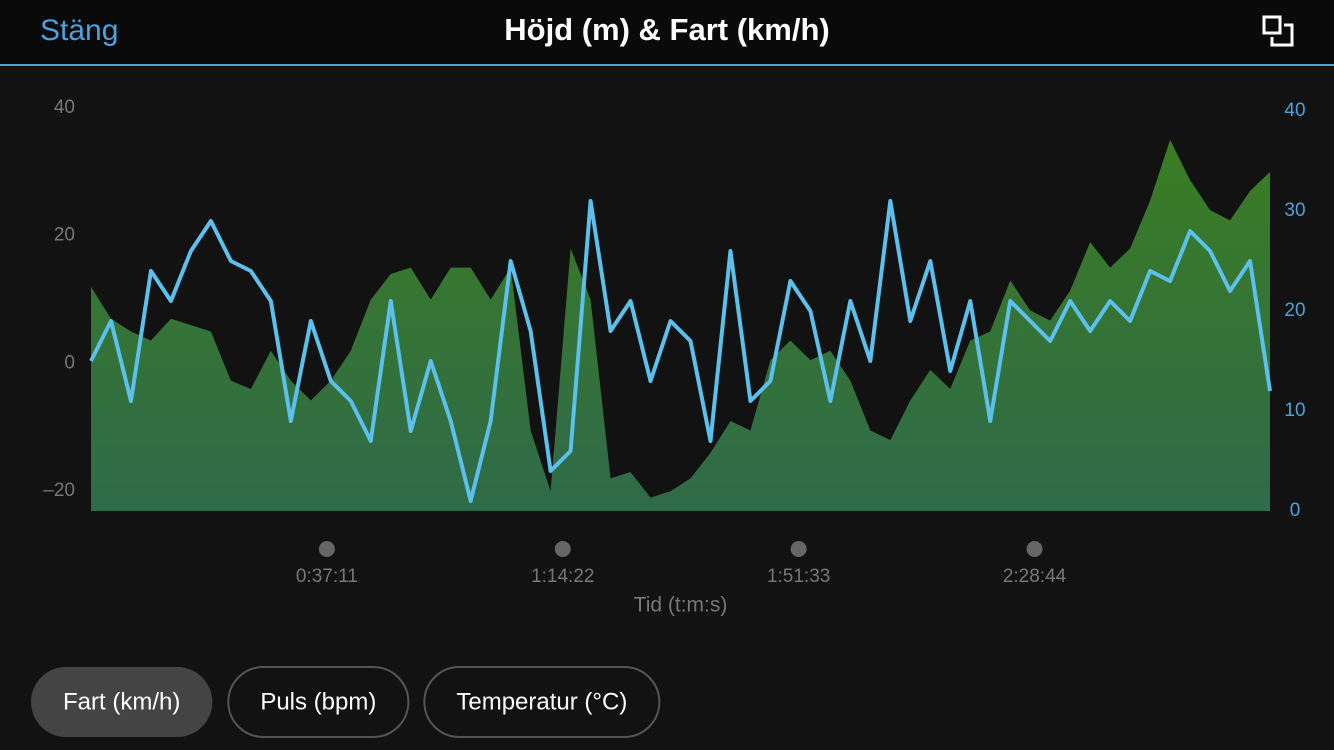  I want to click on x-tick-label: 0:37:11, so click(327, 576).